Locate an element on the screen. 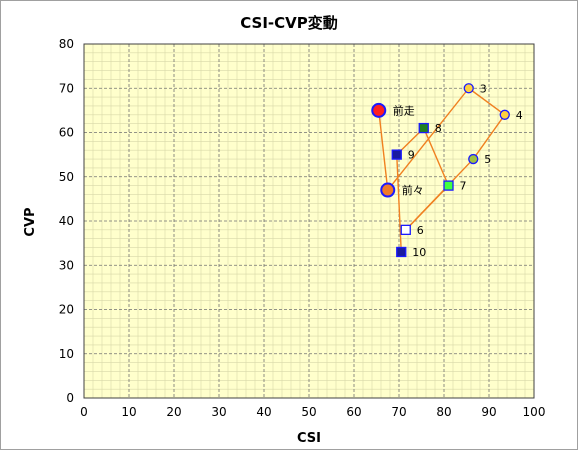 Image resolution: width=578 pixels, height=450 pixels. point-label: 5 is located at coordinates (487, 159).